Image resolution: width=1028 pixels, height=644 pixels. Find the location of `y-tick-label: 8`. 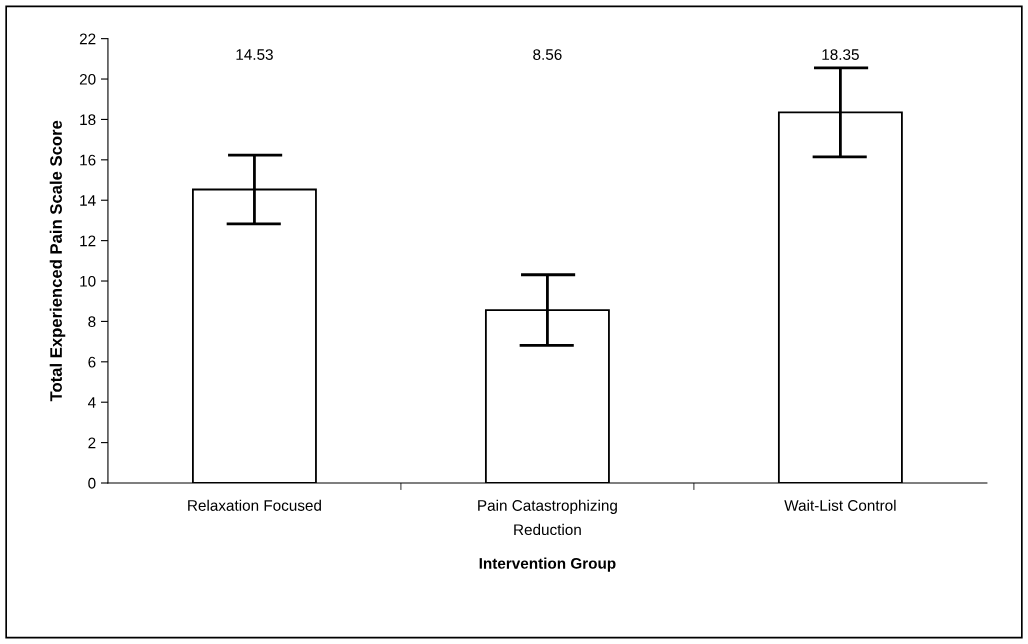

y-tick-label: 8 is located at coordinates (92, 322).